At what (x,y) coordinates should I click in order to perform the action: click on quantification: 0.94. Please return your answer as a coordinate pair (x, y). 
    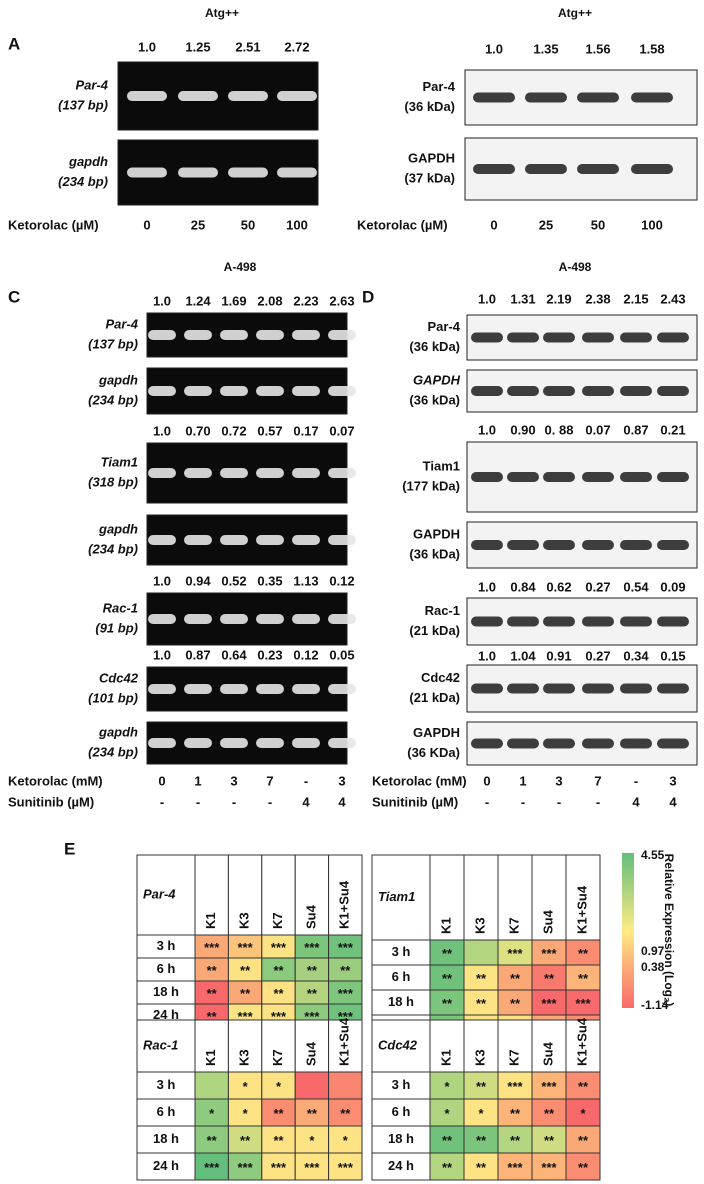
    Looking at the image, I should click on (198, 580).